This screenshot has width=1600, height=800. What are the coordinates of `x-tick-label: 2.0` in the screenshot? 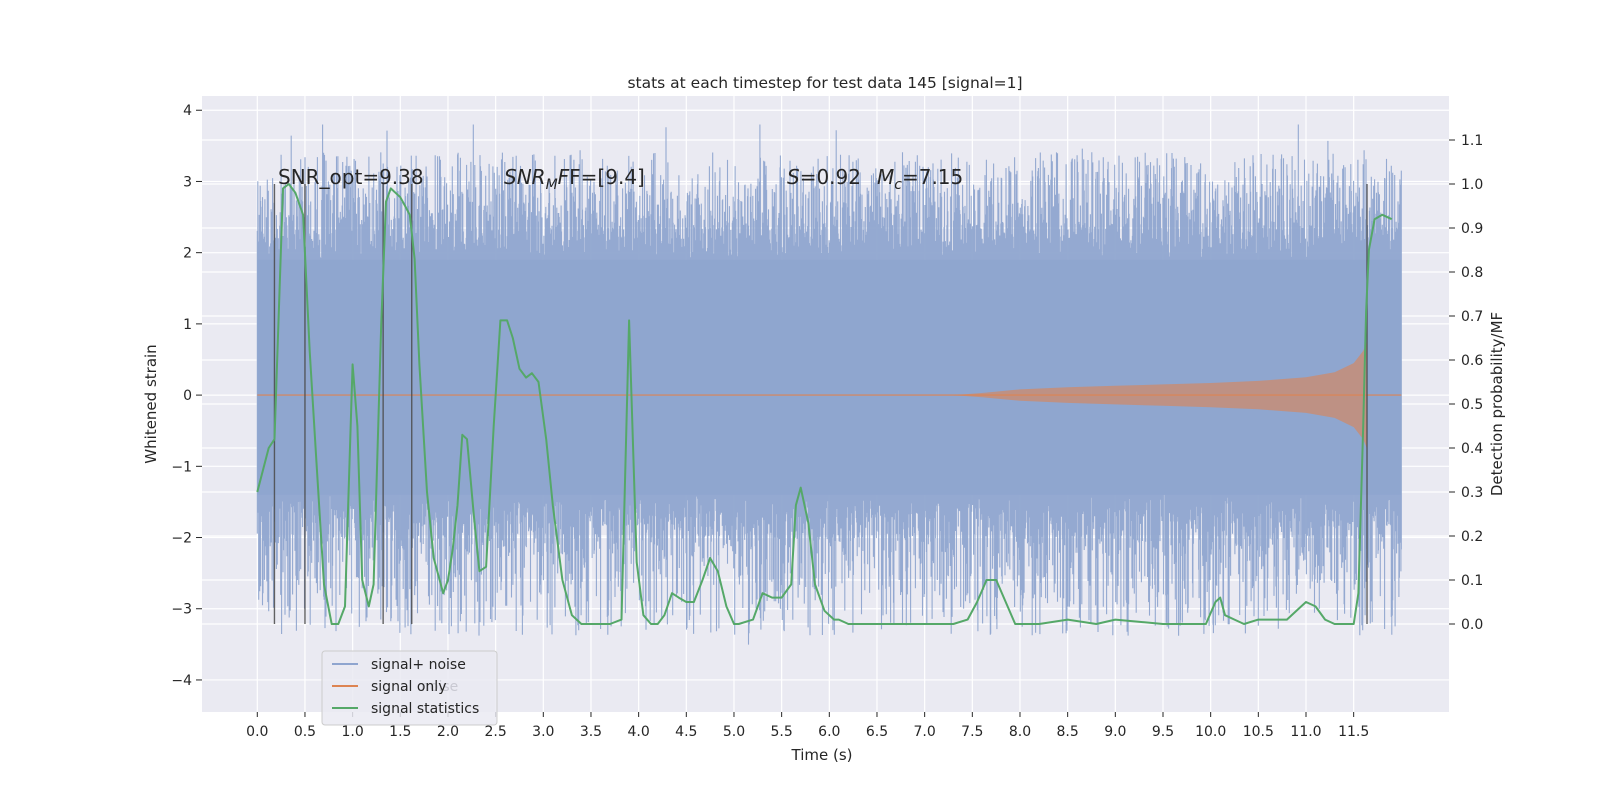 It's located at (448, 732).